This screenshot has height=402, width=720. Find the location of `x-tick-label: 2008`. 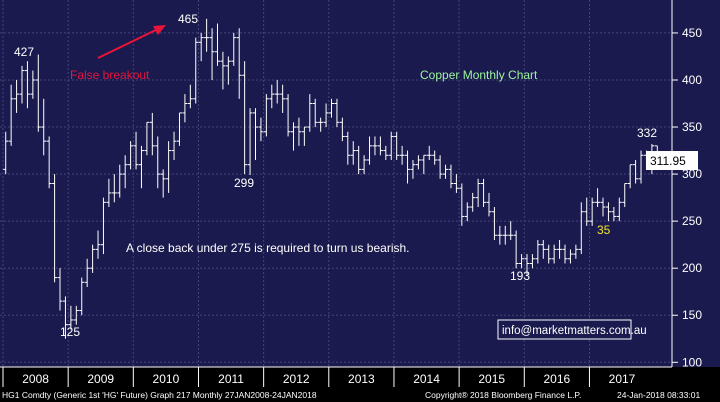

x-tick-label: 2008 is located at coordinates (35, 379).